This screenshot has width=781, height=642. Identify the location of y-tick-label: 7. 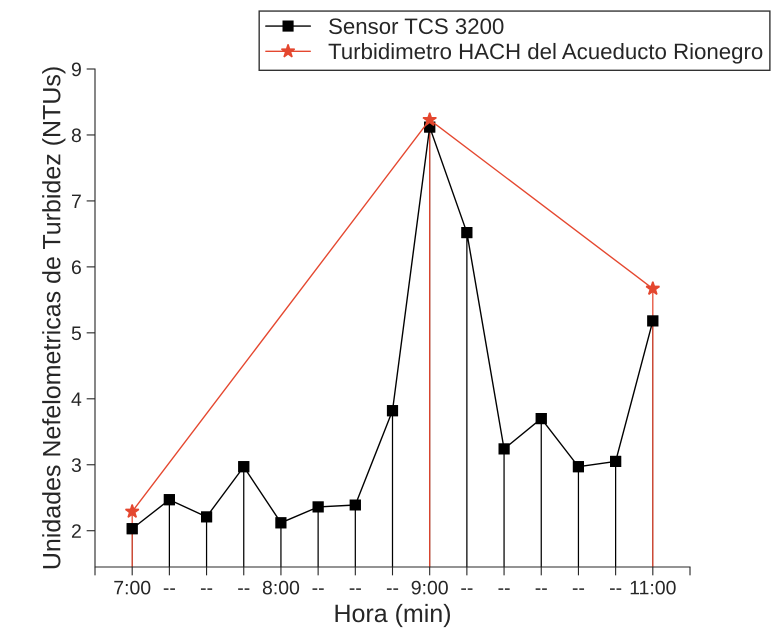
(76, 201).